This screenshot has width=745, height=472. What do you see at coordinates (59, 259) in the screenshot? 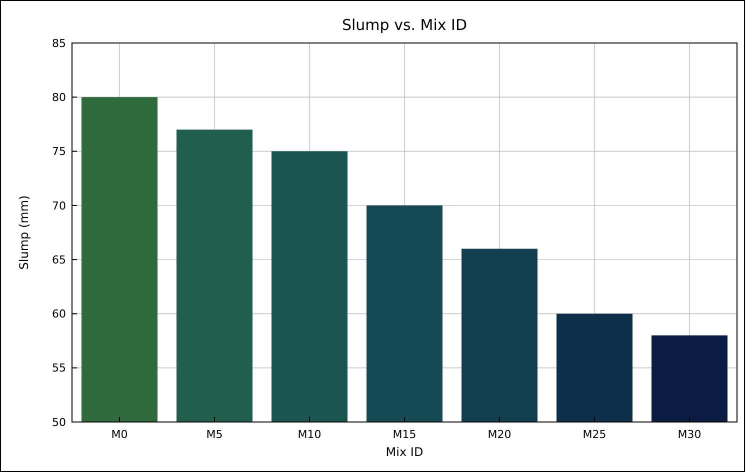
I see `y-tick-label: 65` at bounding box center [59, 259].